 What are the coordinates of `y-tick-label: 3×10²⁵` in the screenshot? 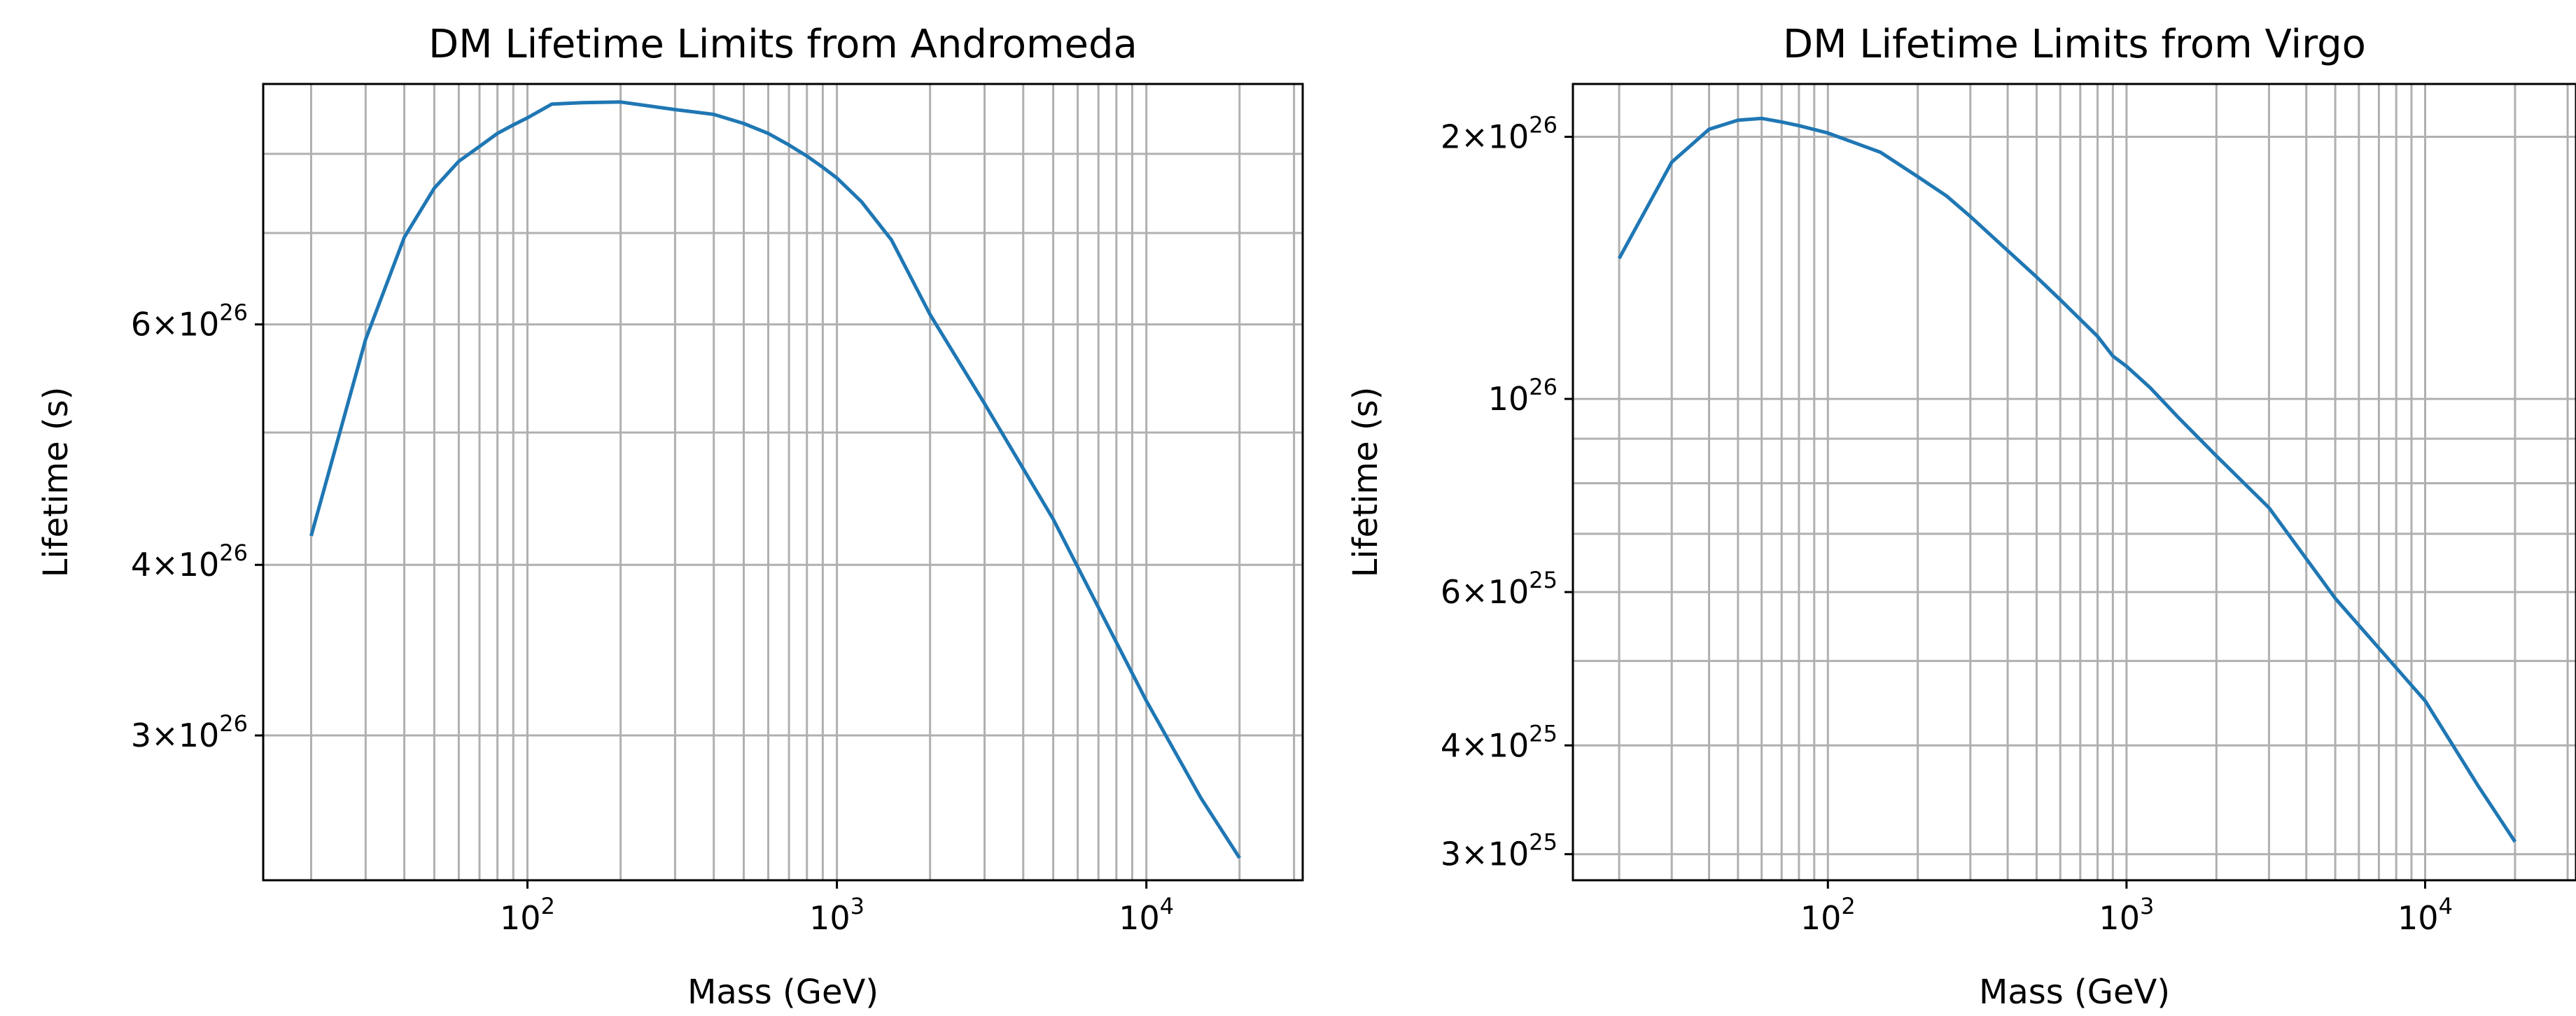 It's located at (1499, 851).